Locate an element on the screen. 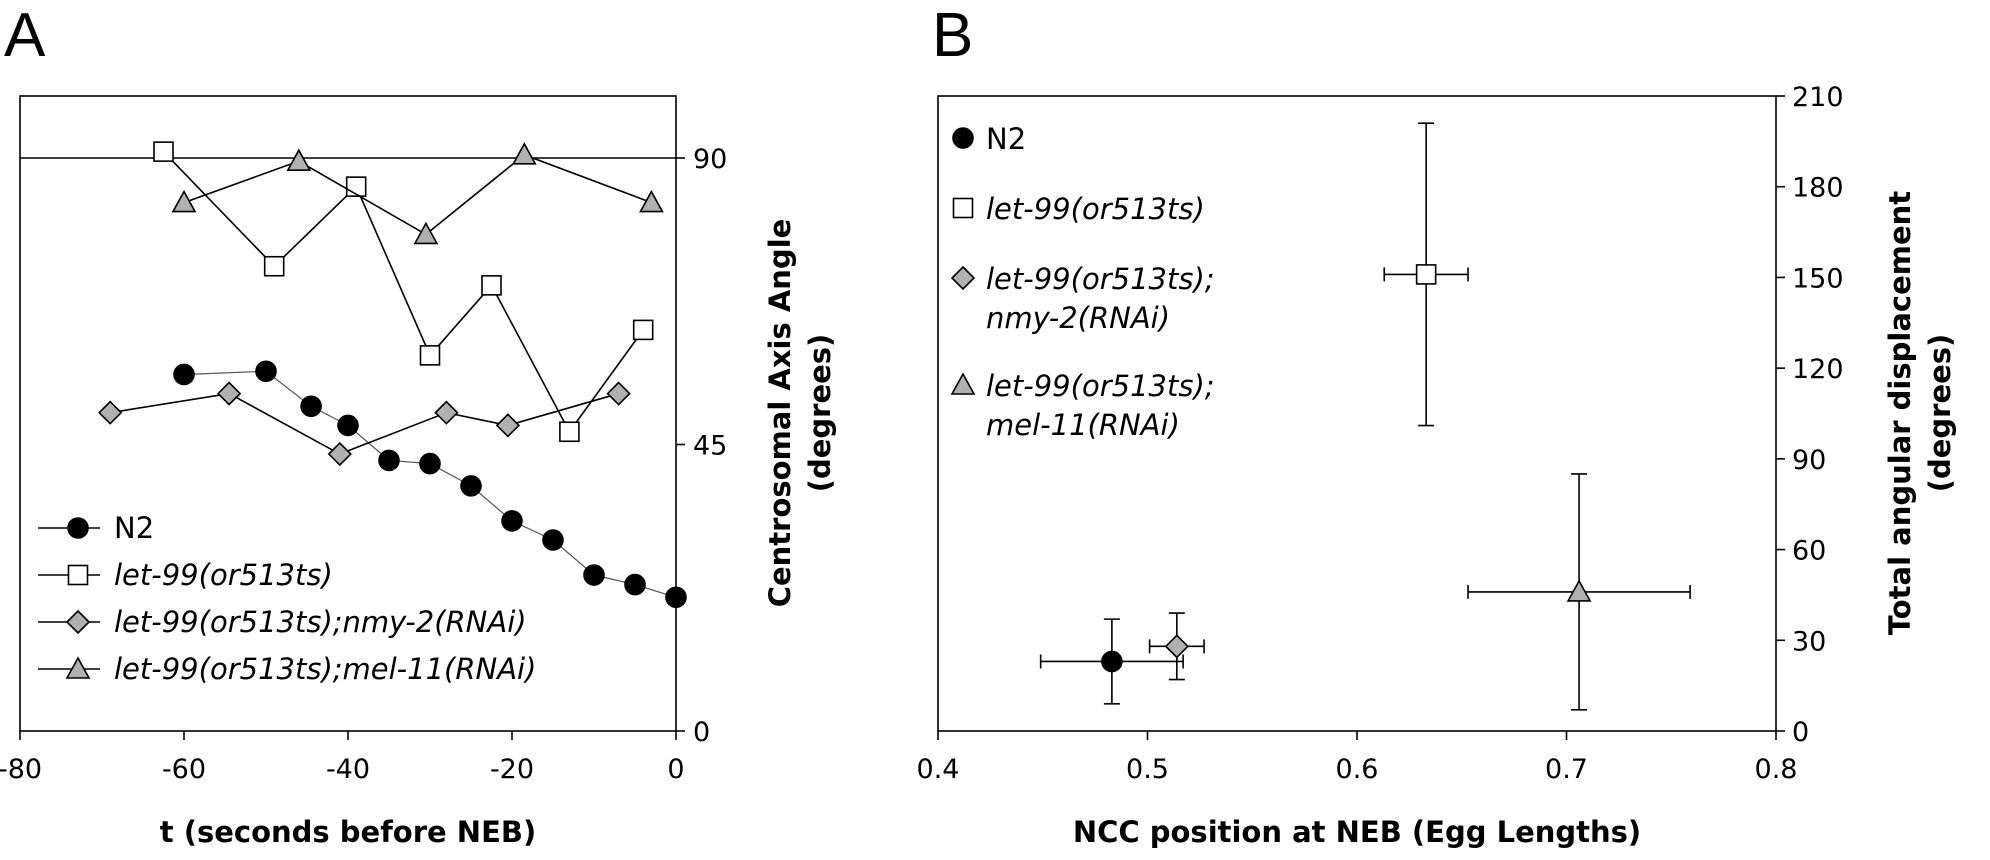  y-axis-title: Total angular displacement (degrees) is located at coordinates (1920, 413).